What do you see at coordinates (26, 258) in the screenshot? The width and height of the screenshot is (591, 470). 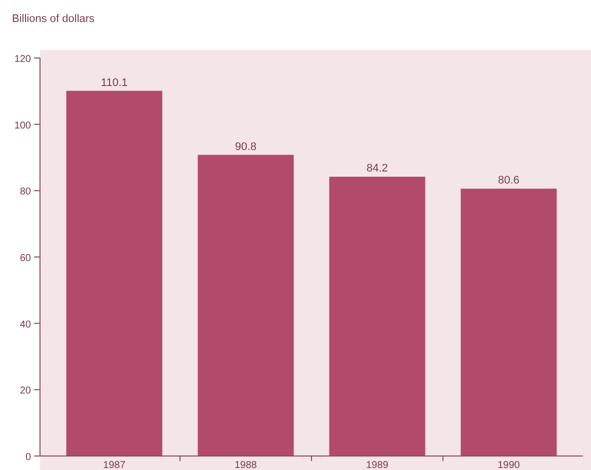 I see `y-tick-label: 60` at bounding box center [26, 258].